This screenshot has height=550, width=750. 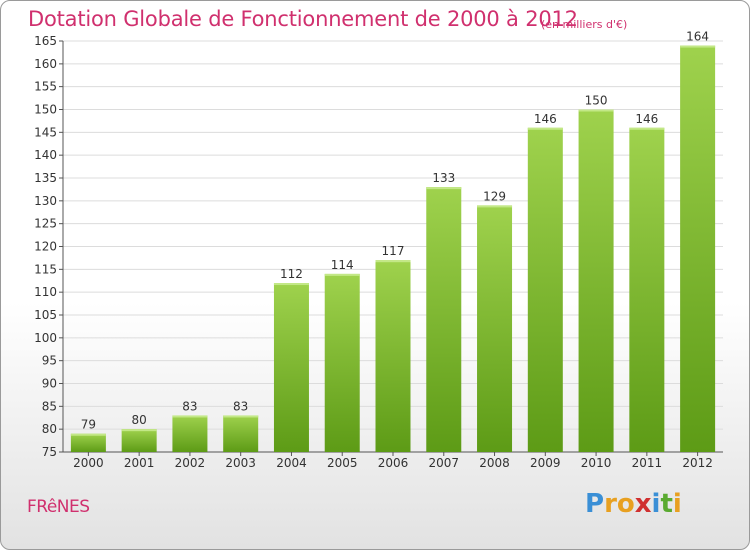 I want to click on bar-2008, so click(x=495, y=328).